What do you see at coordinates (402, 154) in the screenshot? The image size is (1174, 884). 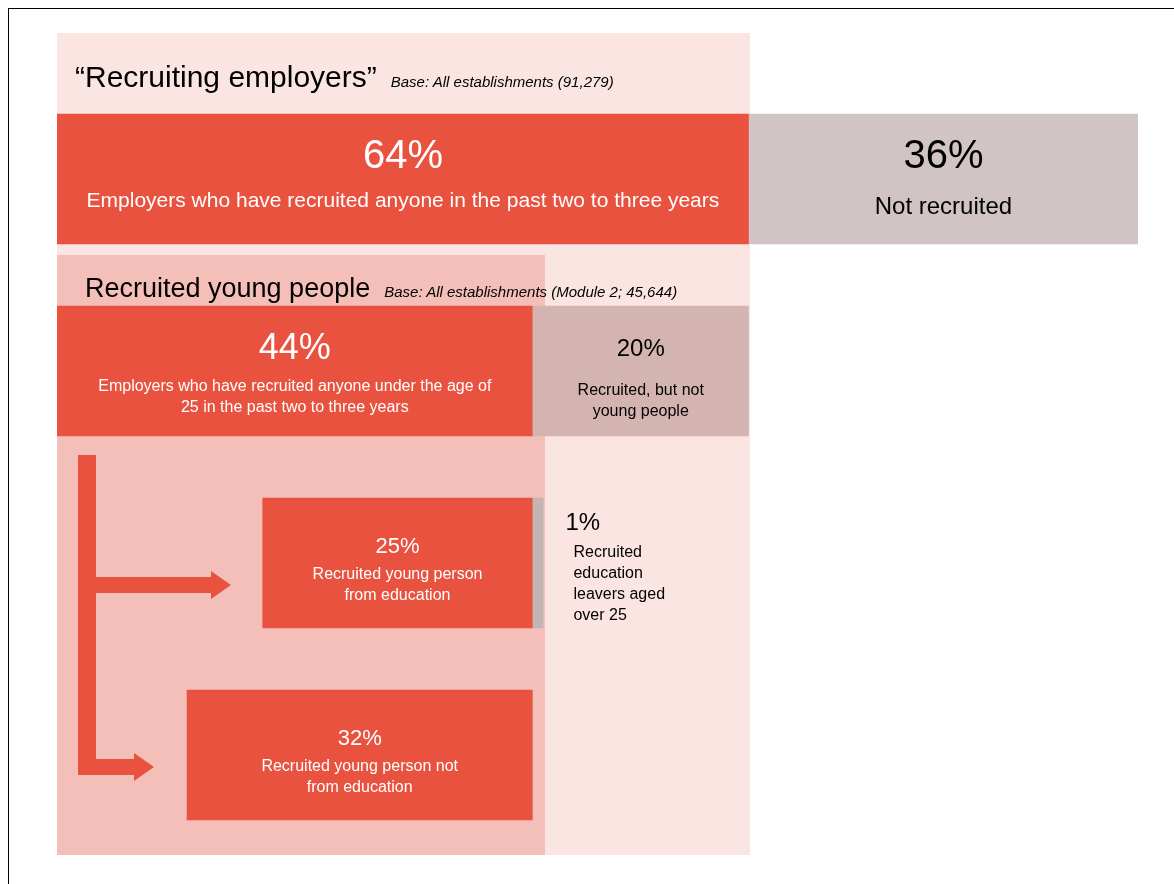 I see `data-label: 64%` at bounding box center [402, 154].